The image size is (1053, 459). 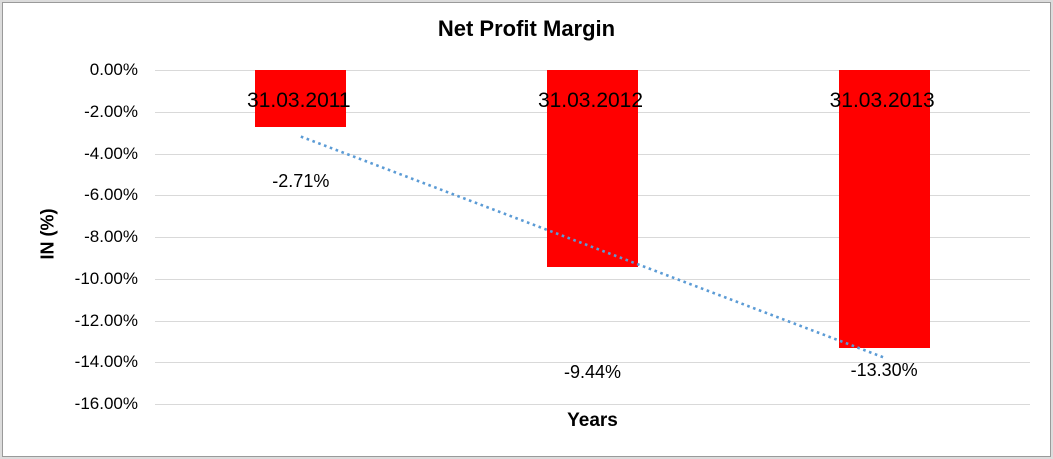 What do you see at coordinates (884, 370) in the screenshot?
I see `data-label: -13.30%` at bounding box center [884, 370].